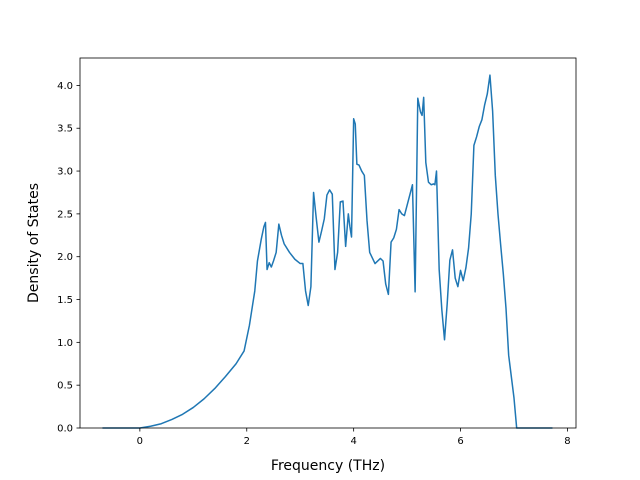 Image resolution: width=640 pixels, height=480 pixels. What do you see at coordinates (65, 172) in the screenshot?
I see `y-tick-label: 3.0` at bounding box center [65, 172].